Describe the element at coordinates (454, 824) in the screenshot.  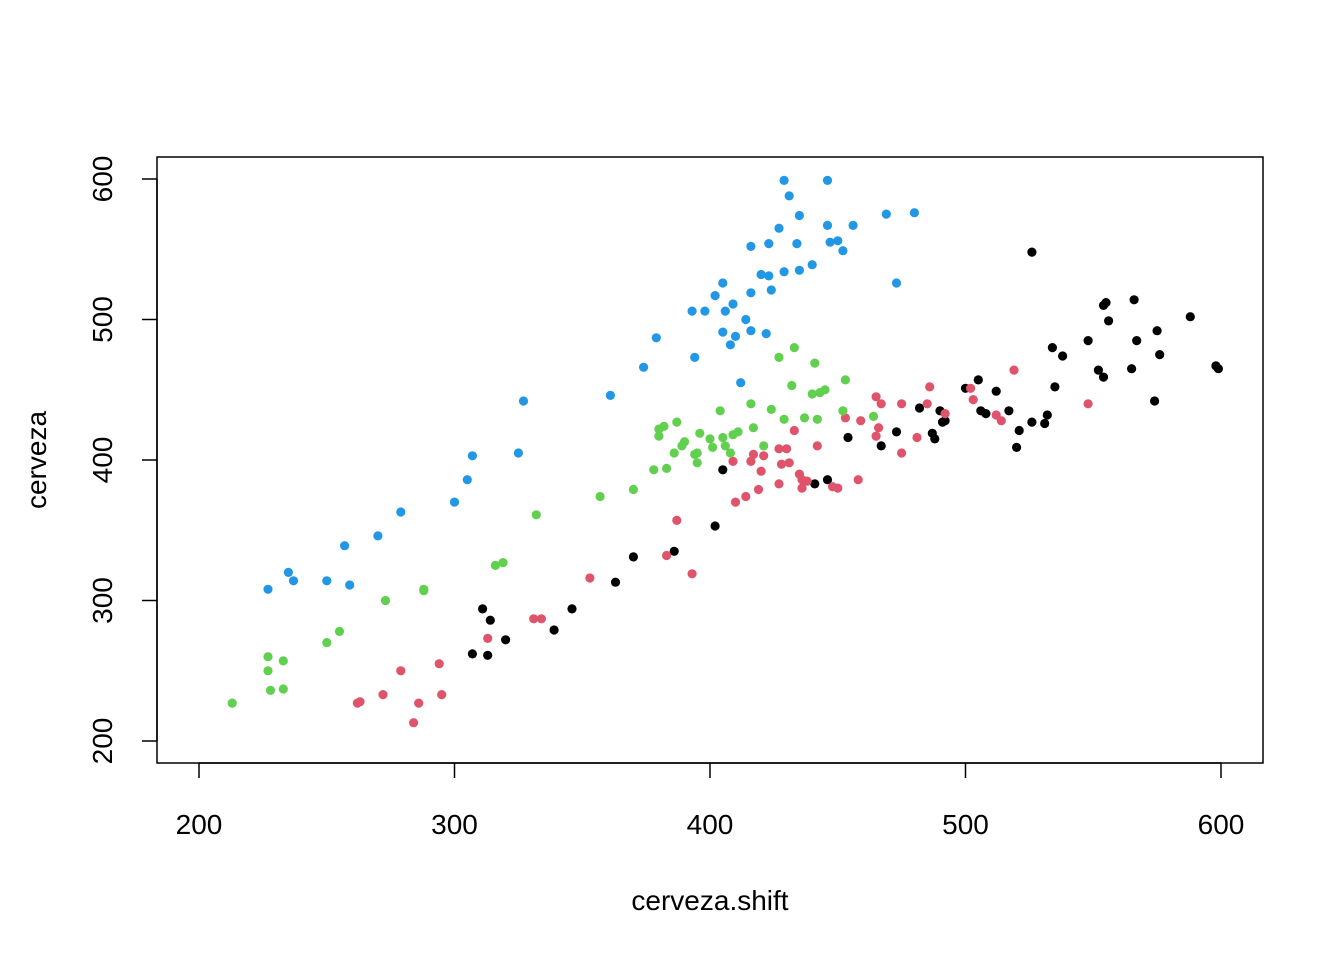
I see `x-tick-label: 300` at that location.